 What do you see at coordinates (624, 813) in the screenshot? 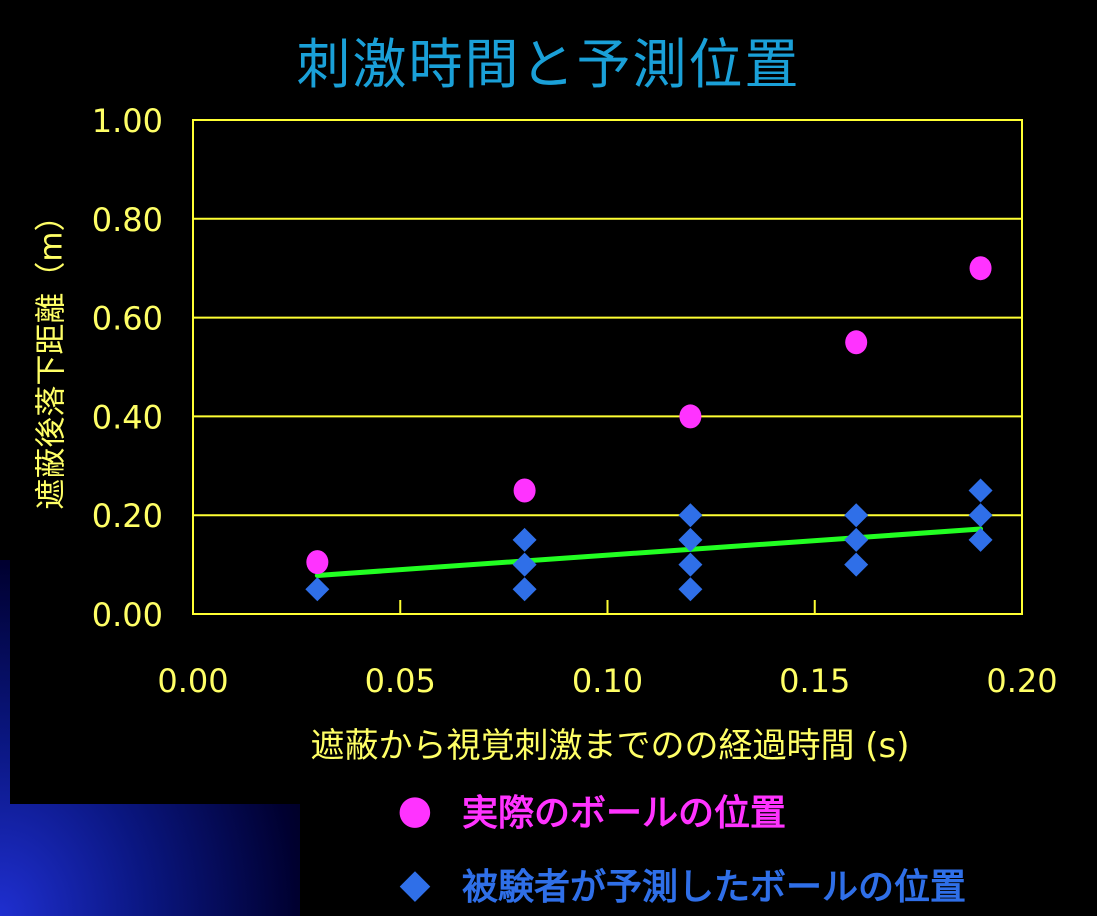
I see `legend-label-actual: 実際のボールの位置` at bounding box center [624, 813].